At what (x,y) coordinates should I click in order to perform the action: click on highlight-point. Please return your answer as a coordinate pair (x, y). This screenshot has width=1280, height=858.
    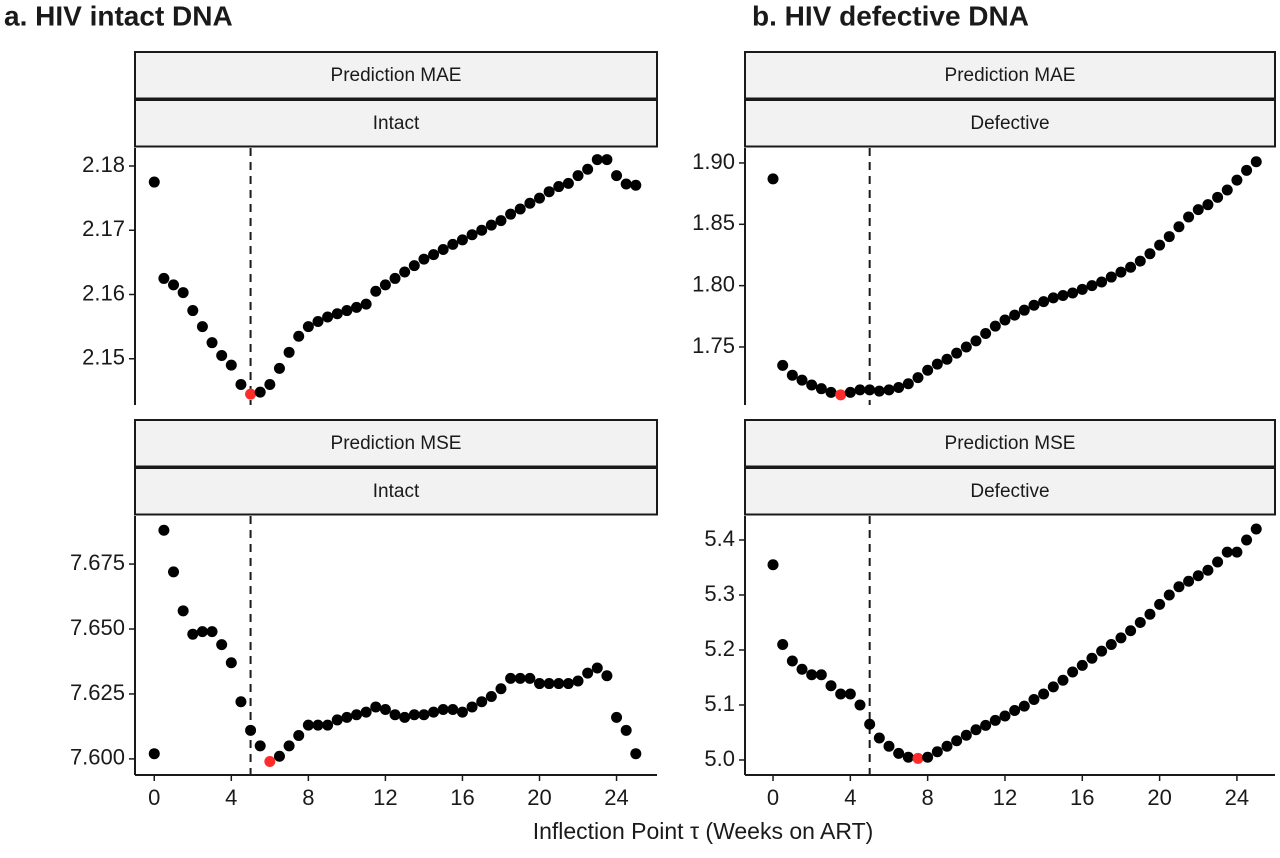
    Looking at the image, I should click on (841, 395).